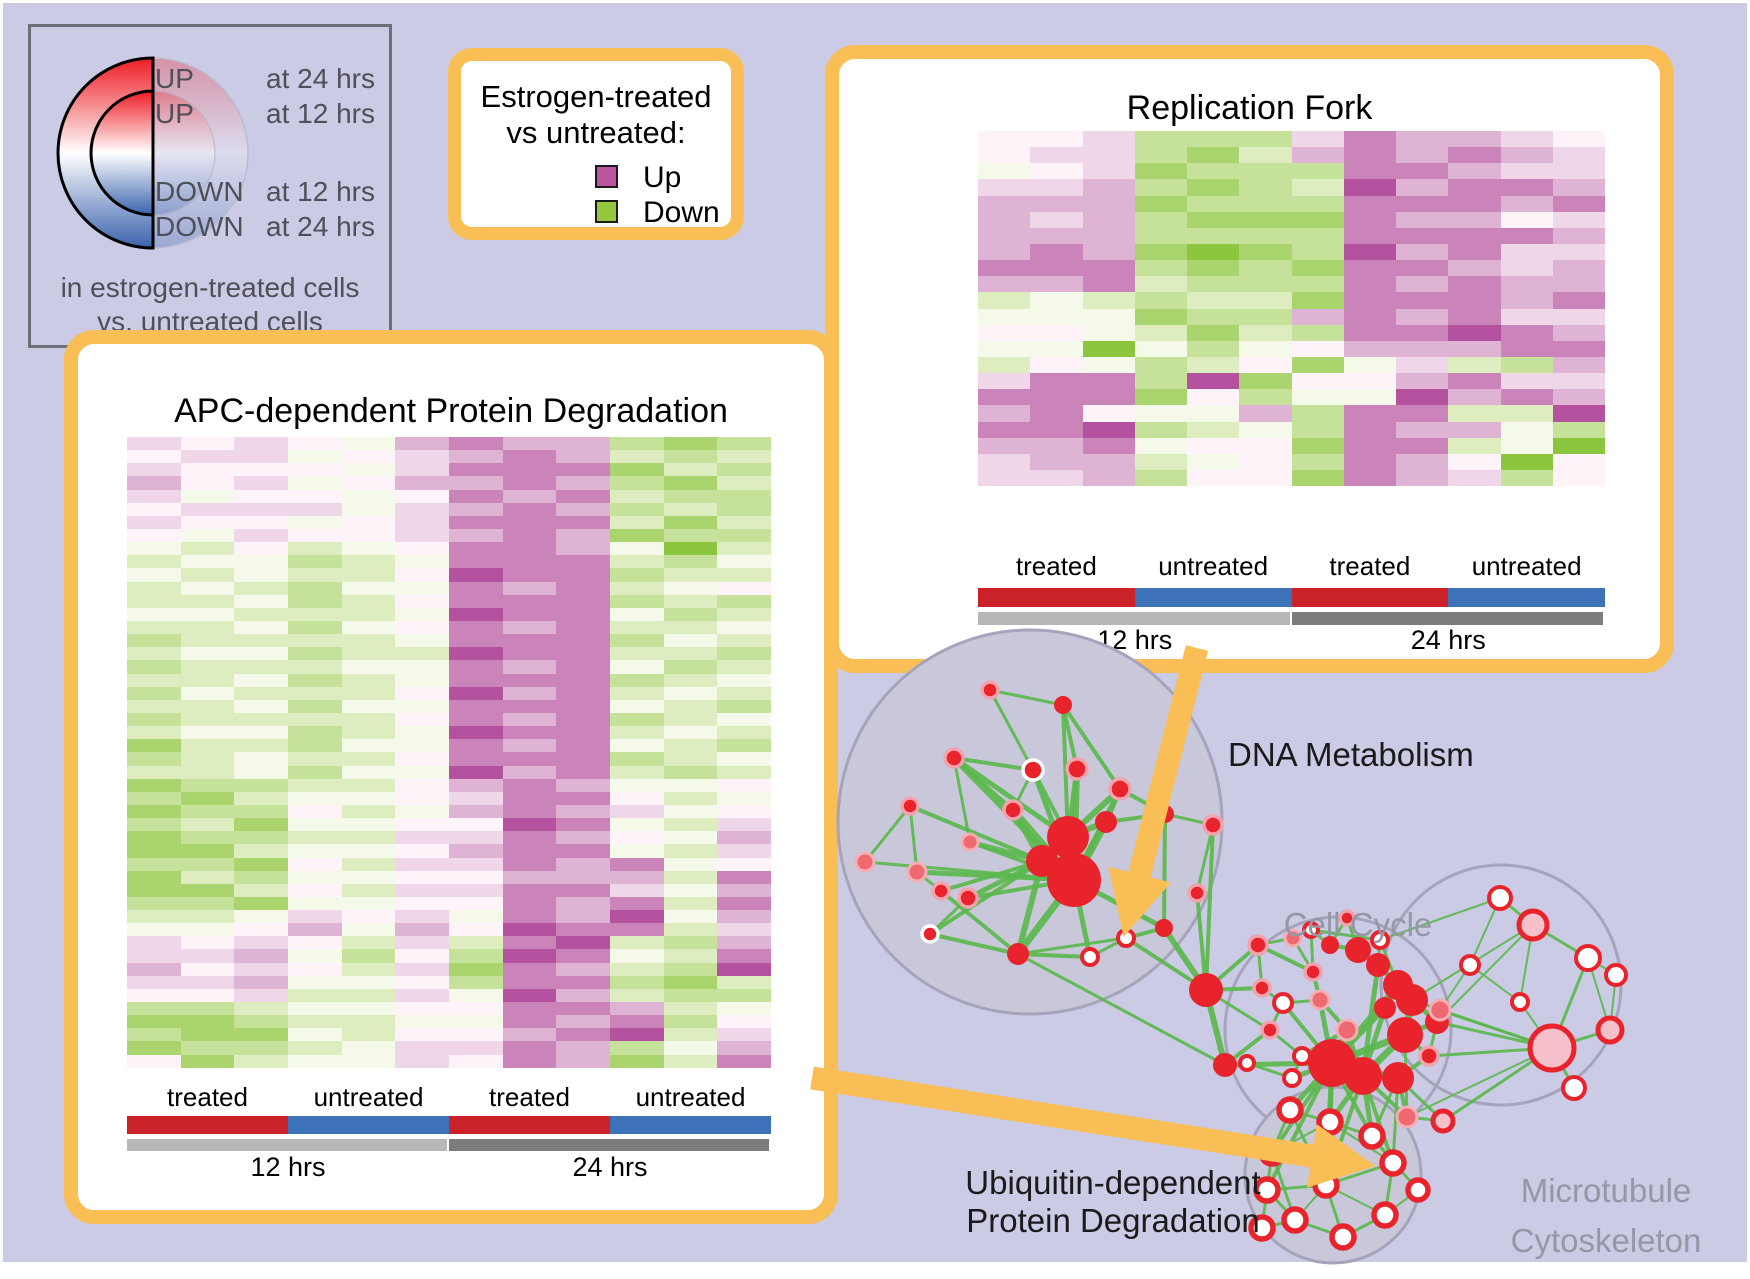 The image size is (1750, 1279). What do you see at coordinates (1606, 1190) in the screenshot?
I see `cluster-label-microtubule: Microtubule` at bounding box center [1606, 1190].